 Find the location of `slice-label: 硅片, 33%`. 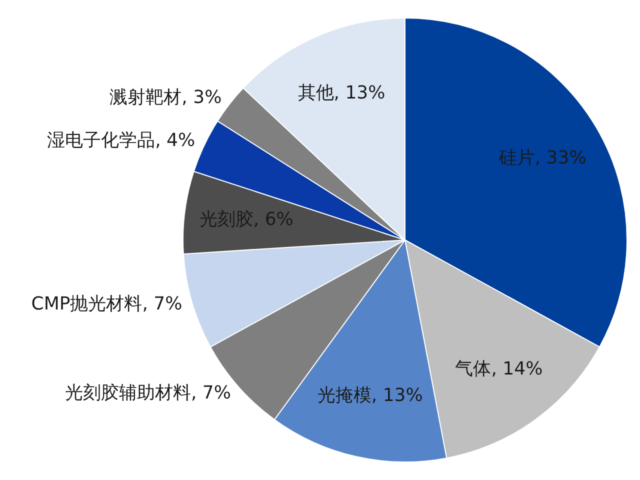

slice-label: 硅片, 33% is located at coordinates (542, 158).